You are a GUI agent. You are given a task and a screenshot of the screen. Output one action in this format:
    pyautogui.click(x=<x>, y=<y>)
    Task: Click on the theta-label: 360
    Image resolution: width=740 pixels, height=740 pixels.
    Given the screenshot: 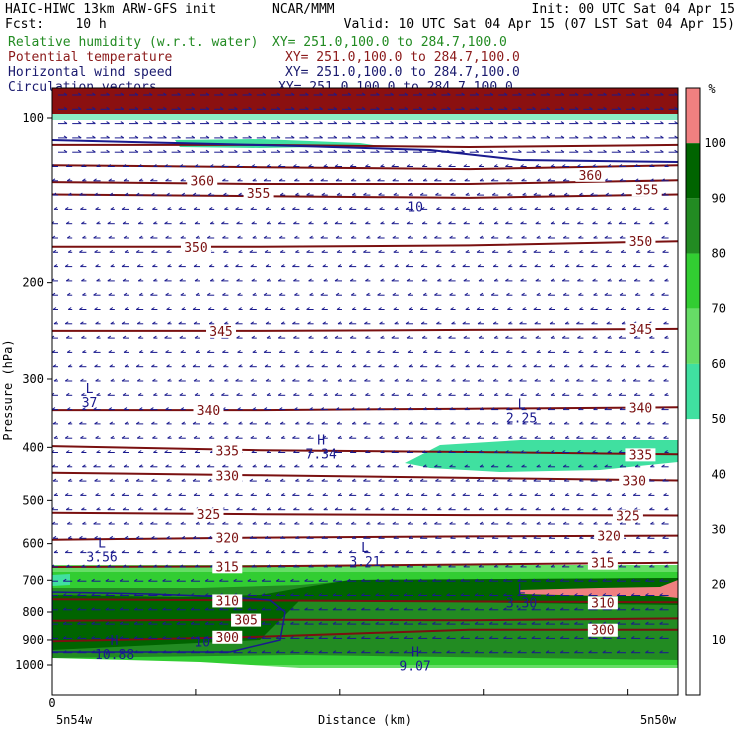 What is the action you would take?
    pyautogui.click(x=201, y=181)
    